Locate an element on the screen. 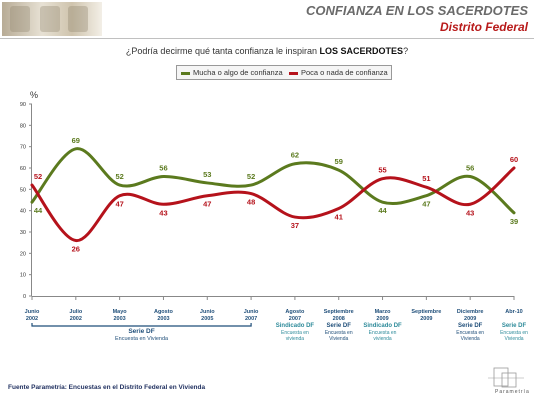 Image resolution: width=534 pixels, height=400 pixels. data-label-poca: 41 is located at coordinates (339, 217).